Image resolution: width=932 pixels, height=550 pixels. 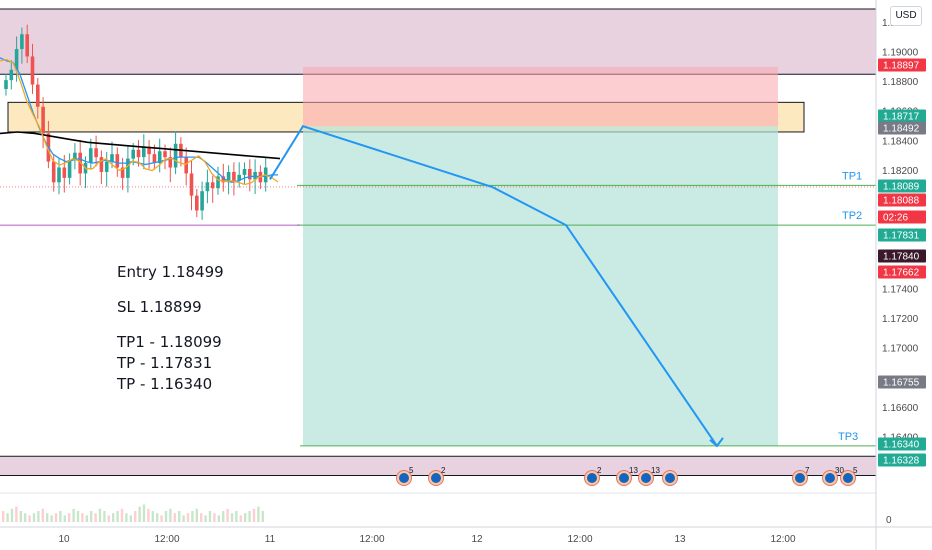 I want to click on price-tag-label: 1.16328, so click(x=901, y=461).